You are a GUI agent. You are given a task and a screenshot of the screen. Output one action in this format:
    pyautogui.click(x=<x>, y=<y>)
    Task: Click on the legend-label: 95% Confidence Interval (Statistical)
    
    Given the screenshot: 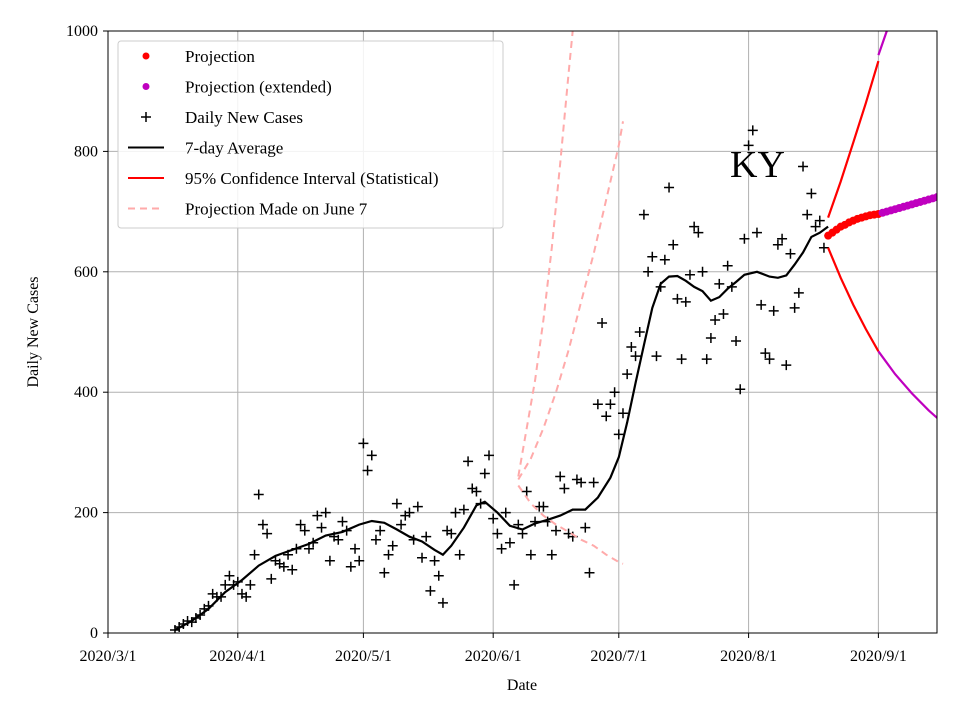 What is the action you would take?
    pyautogui.click(x=312, y=178)
    